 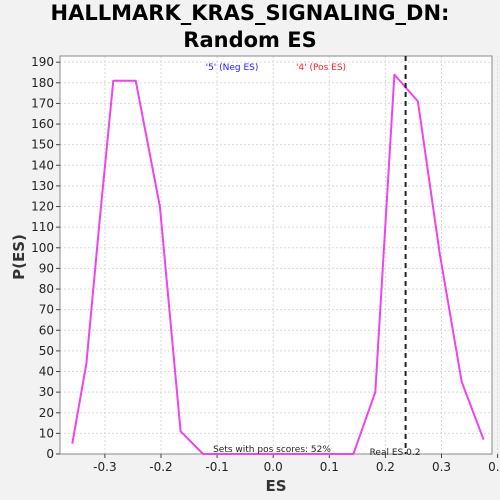 I want to click on y-tick-label: 100, so click(x=42, y=248).